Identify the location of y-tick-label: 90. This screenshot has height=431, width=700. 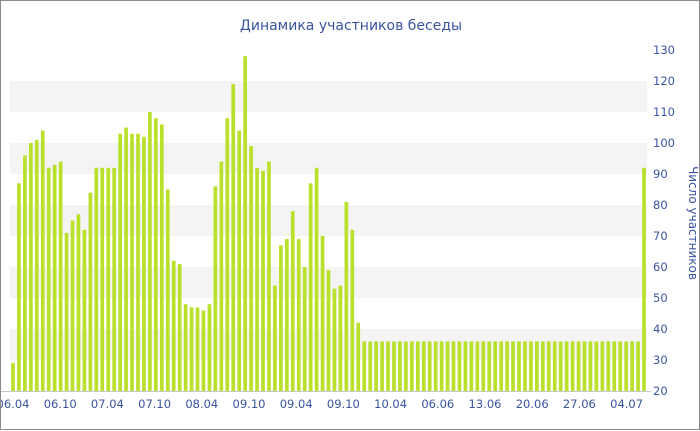
(660, 174).